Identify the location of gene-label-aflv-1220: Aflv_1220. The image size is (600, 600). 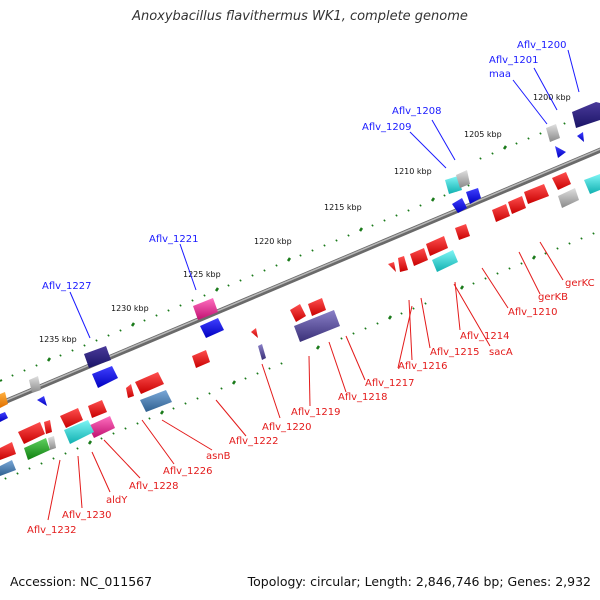
(287, 427).